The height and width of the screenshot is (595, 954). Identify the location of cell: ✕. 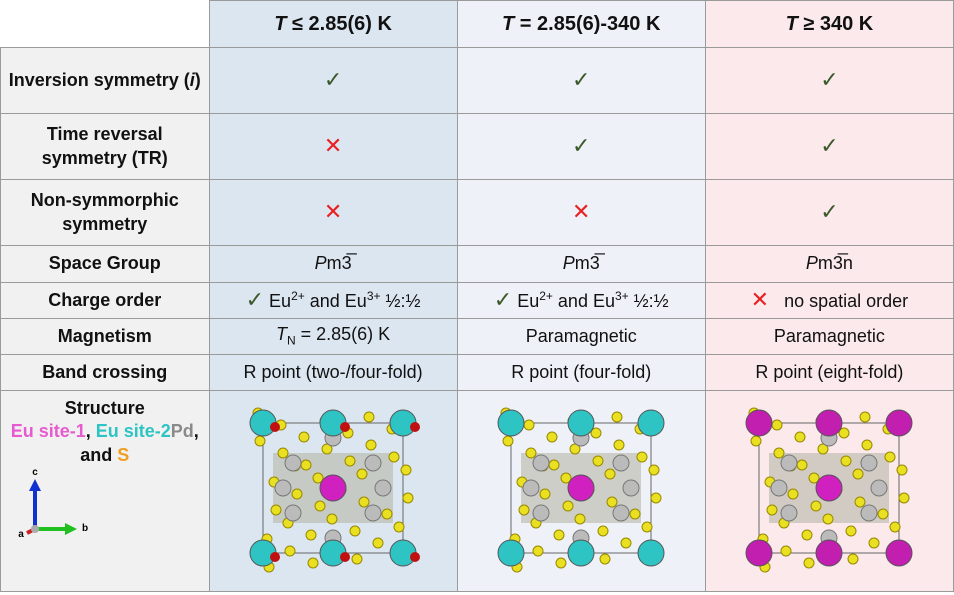
(581, 212).